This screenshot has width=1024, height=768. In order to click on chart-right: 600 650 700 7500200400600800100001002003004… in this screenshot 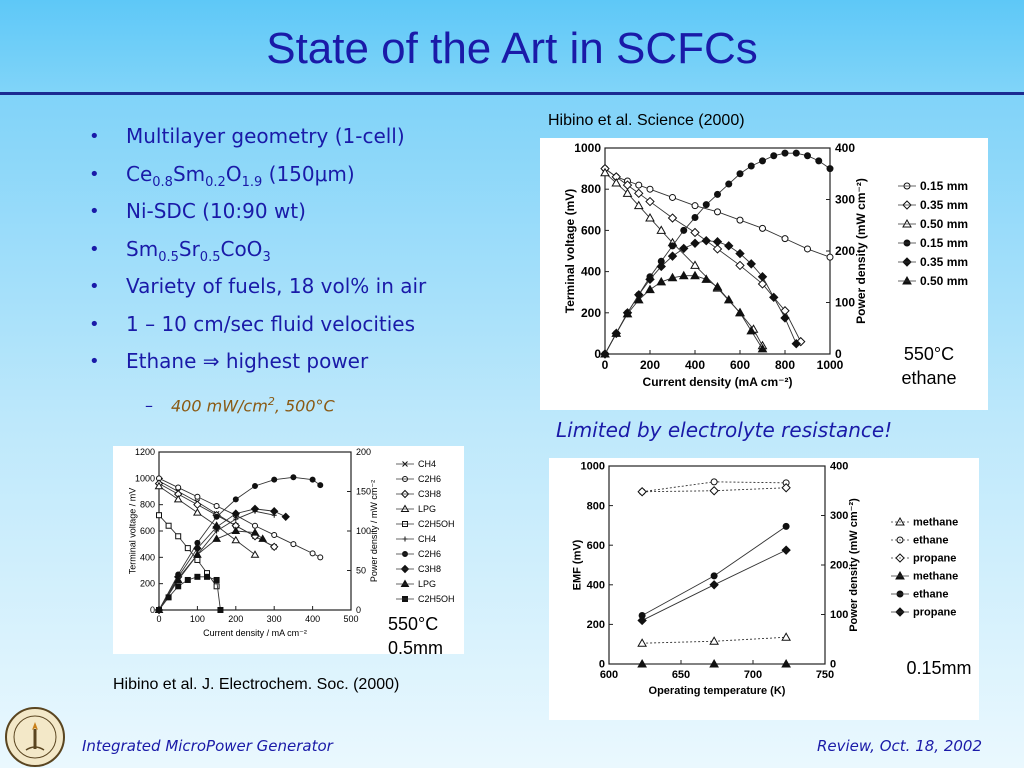, I will do `click(764, 579)`.